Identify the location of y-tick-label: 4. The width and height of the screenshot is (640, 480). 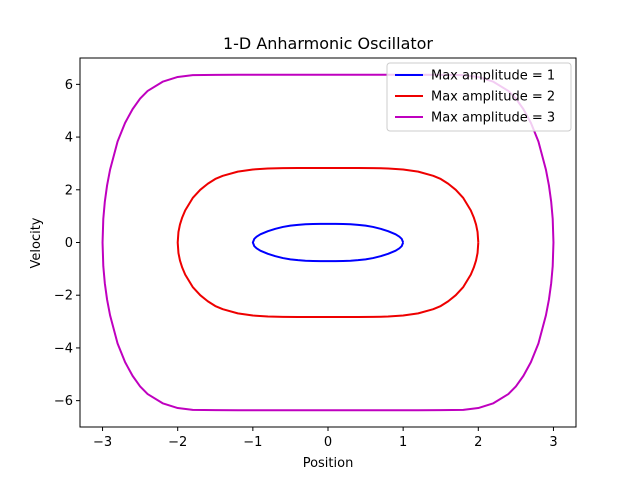
(69, 138).